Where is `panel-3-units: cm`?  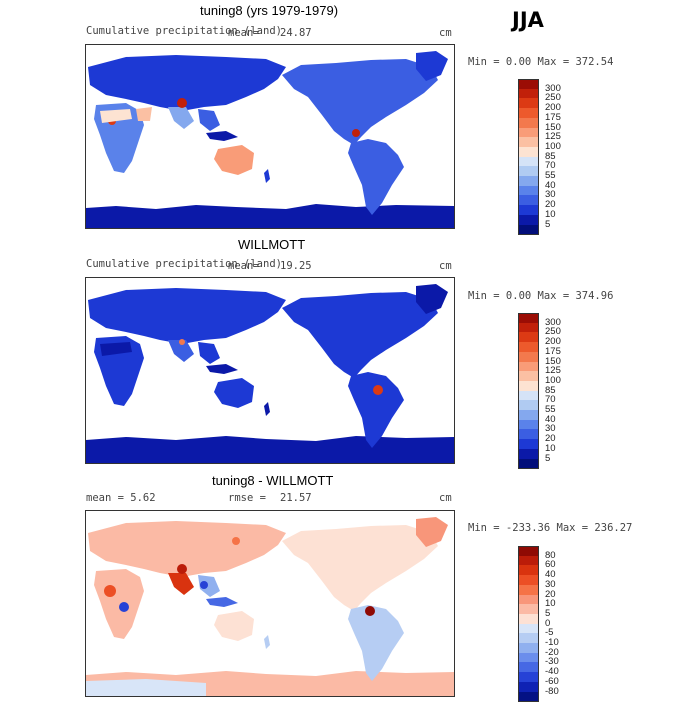 panel-3-units: cm is located at coordinates (445, 498).